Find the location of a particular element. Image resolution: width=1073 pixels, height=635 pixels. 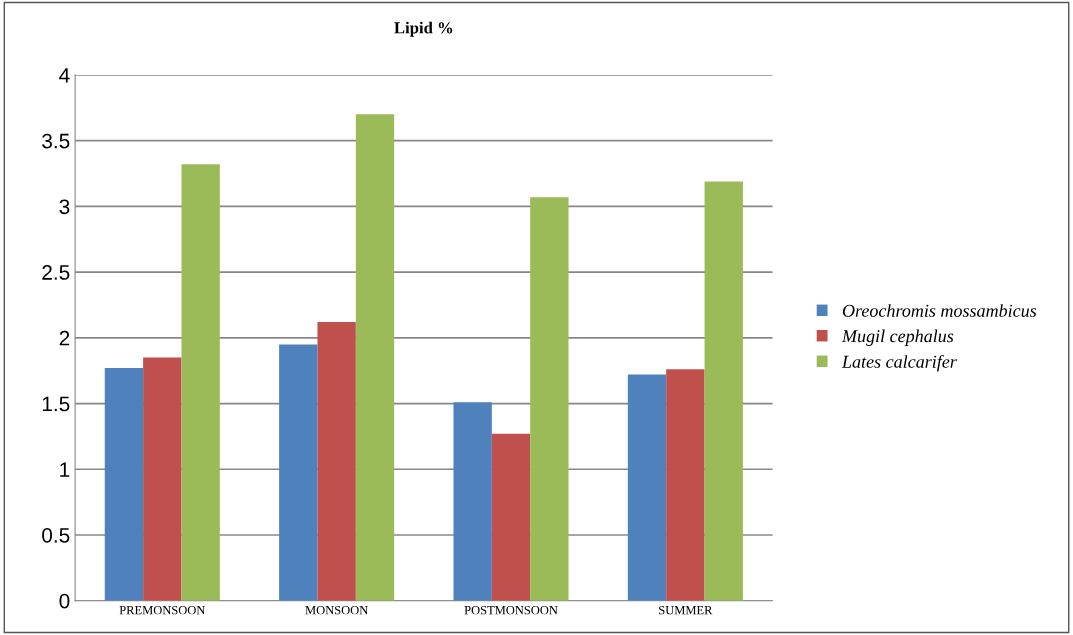

y-tick-label: 3.5 is located at coordinates (56, 141).